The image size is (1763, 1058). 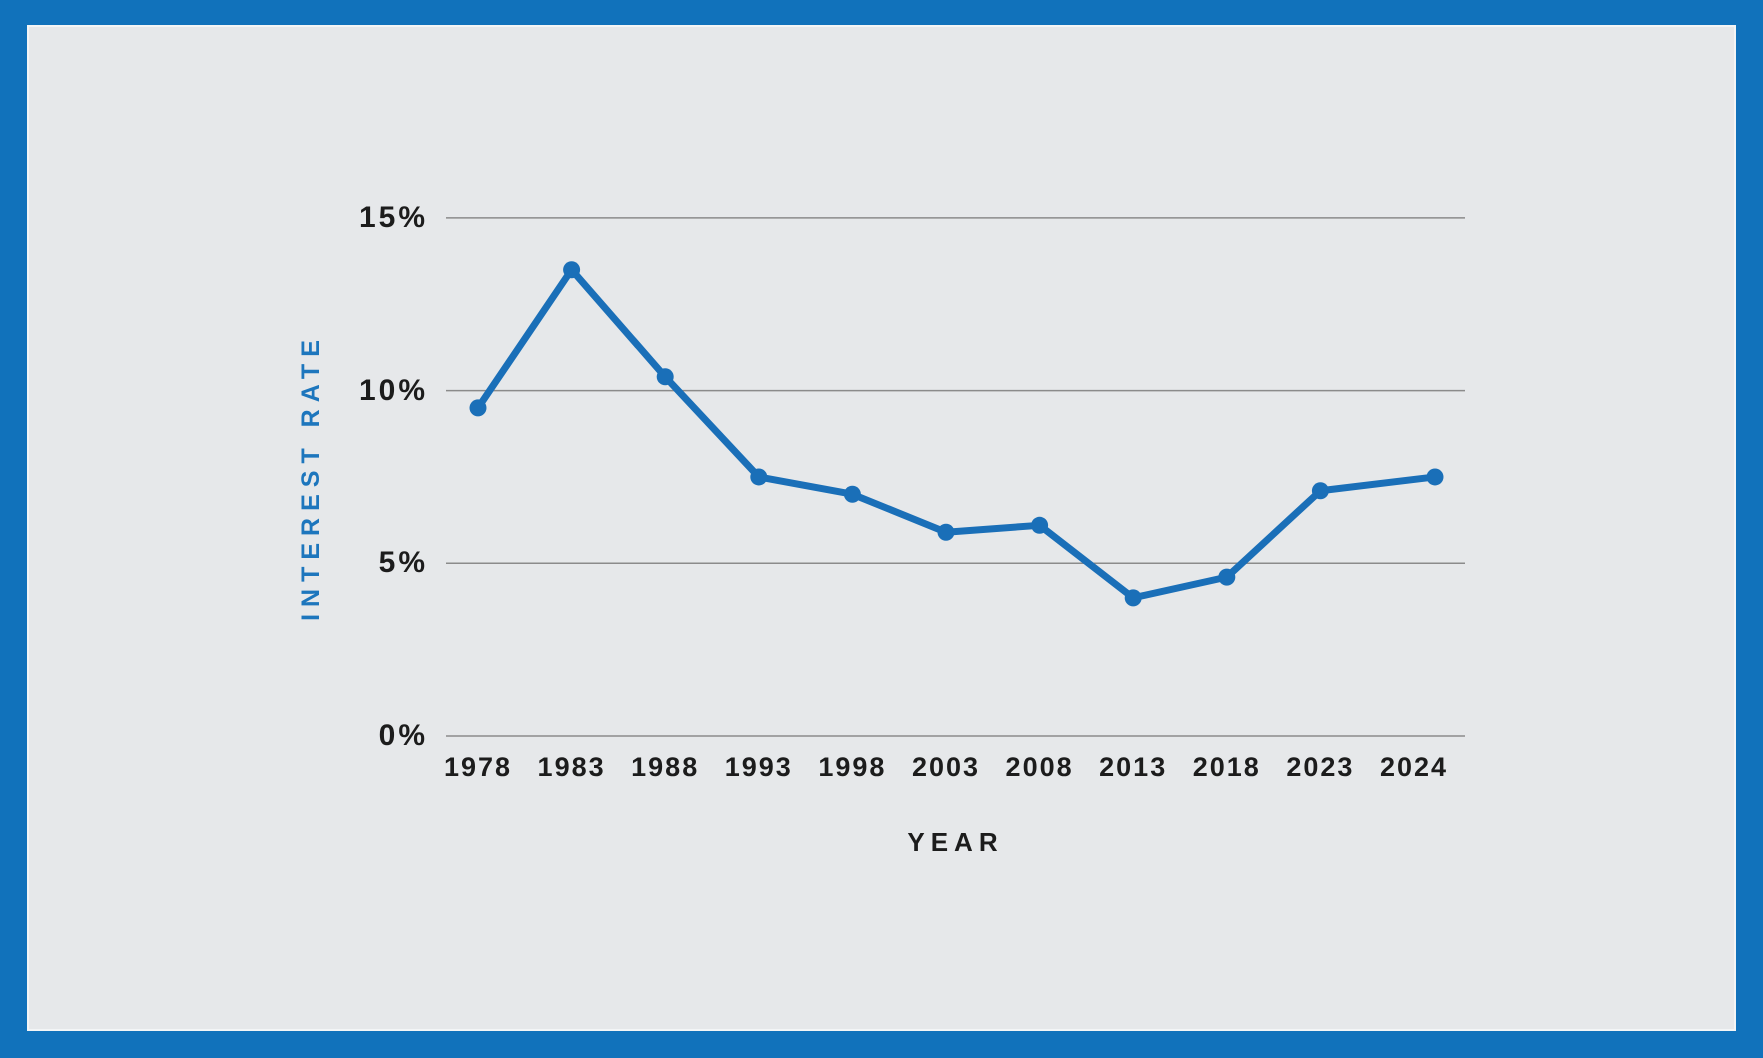 I want to click on x-tick-label: 1983, so click(x=571, y=767).